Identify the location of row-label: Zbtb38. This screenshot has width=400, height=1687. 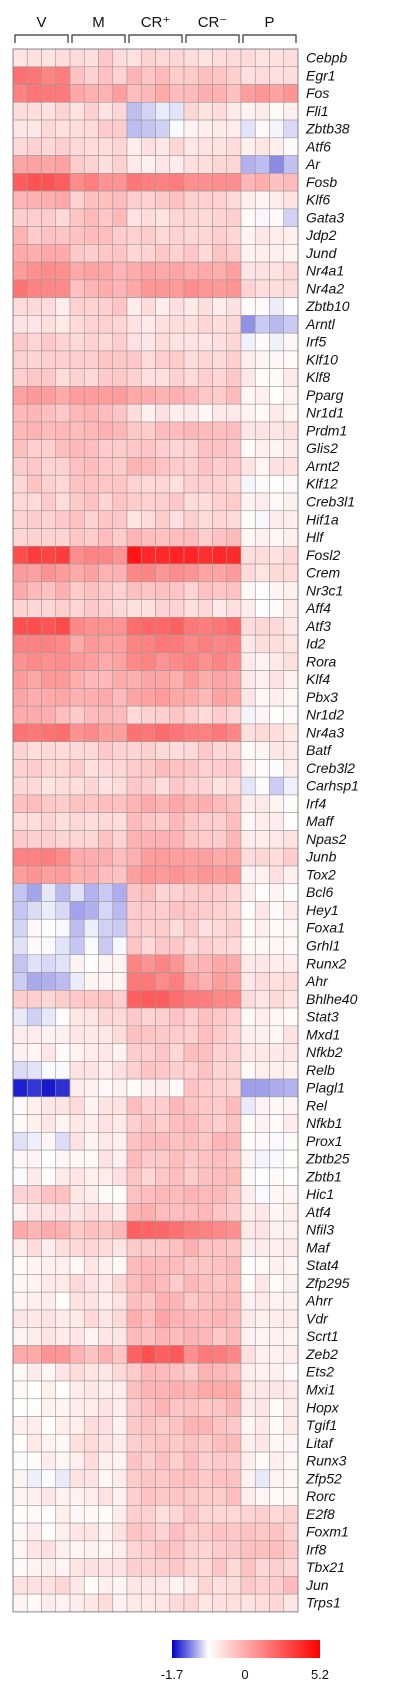
(327, 129).